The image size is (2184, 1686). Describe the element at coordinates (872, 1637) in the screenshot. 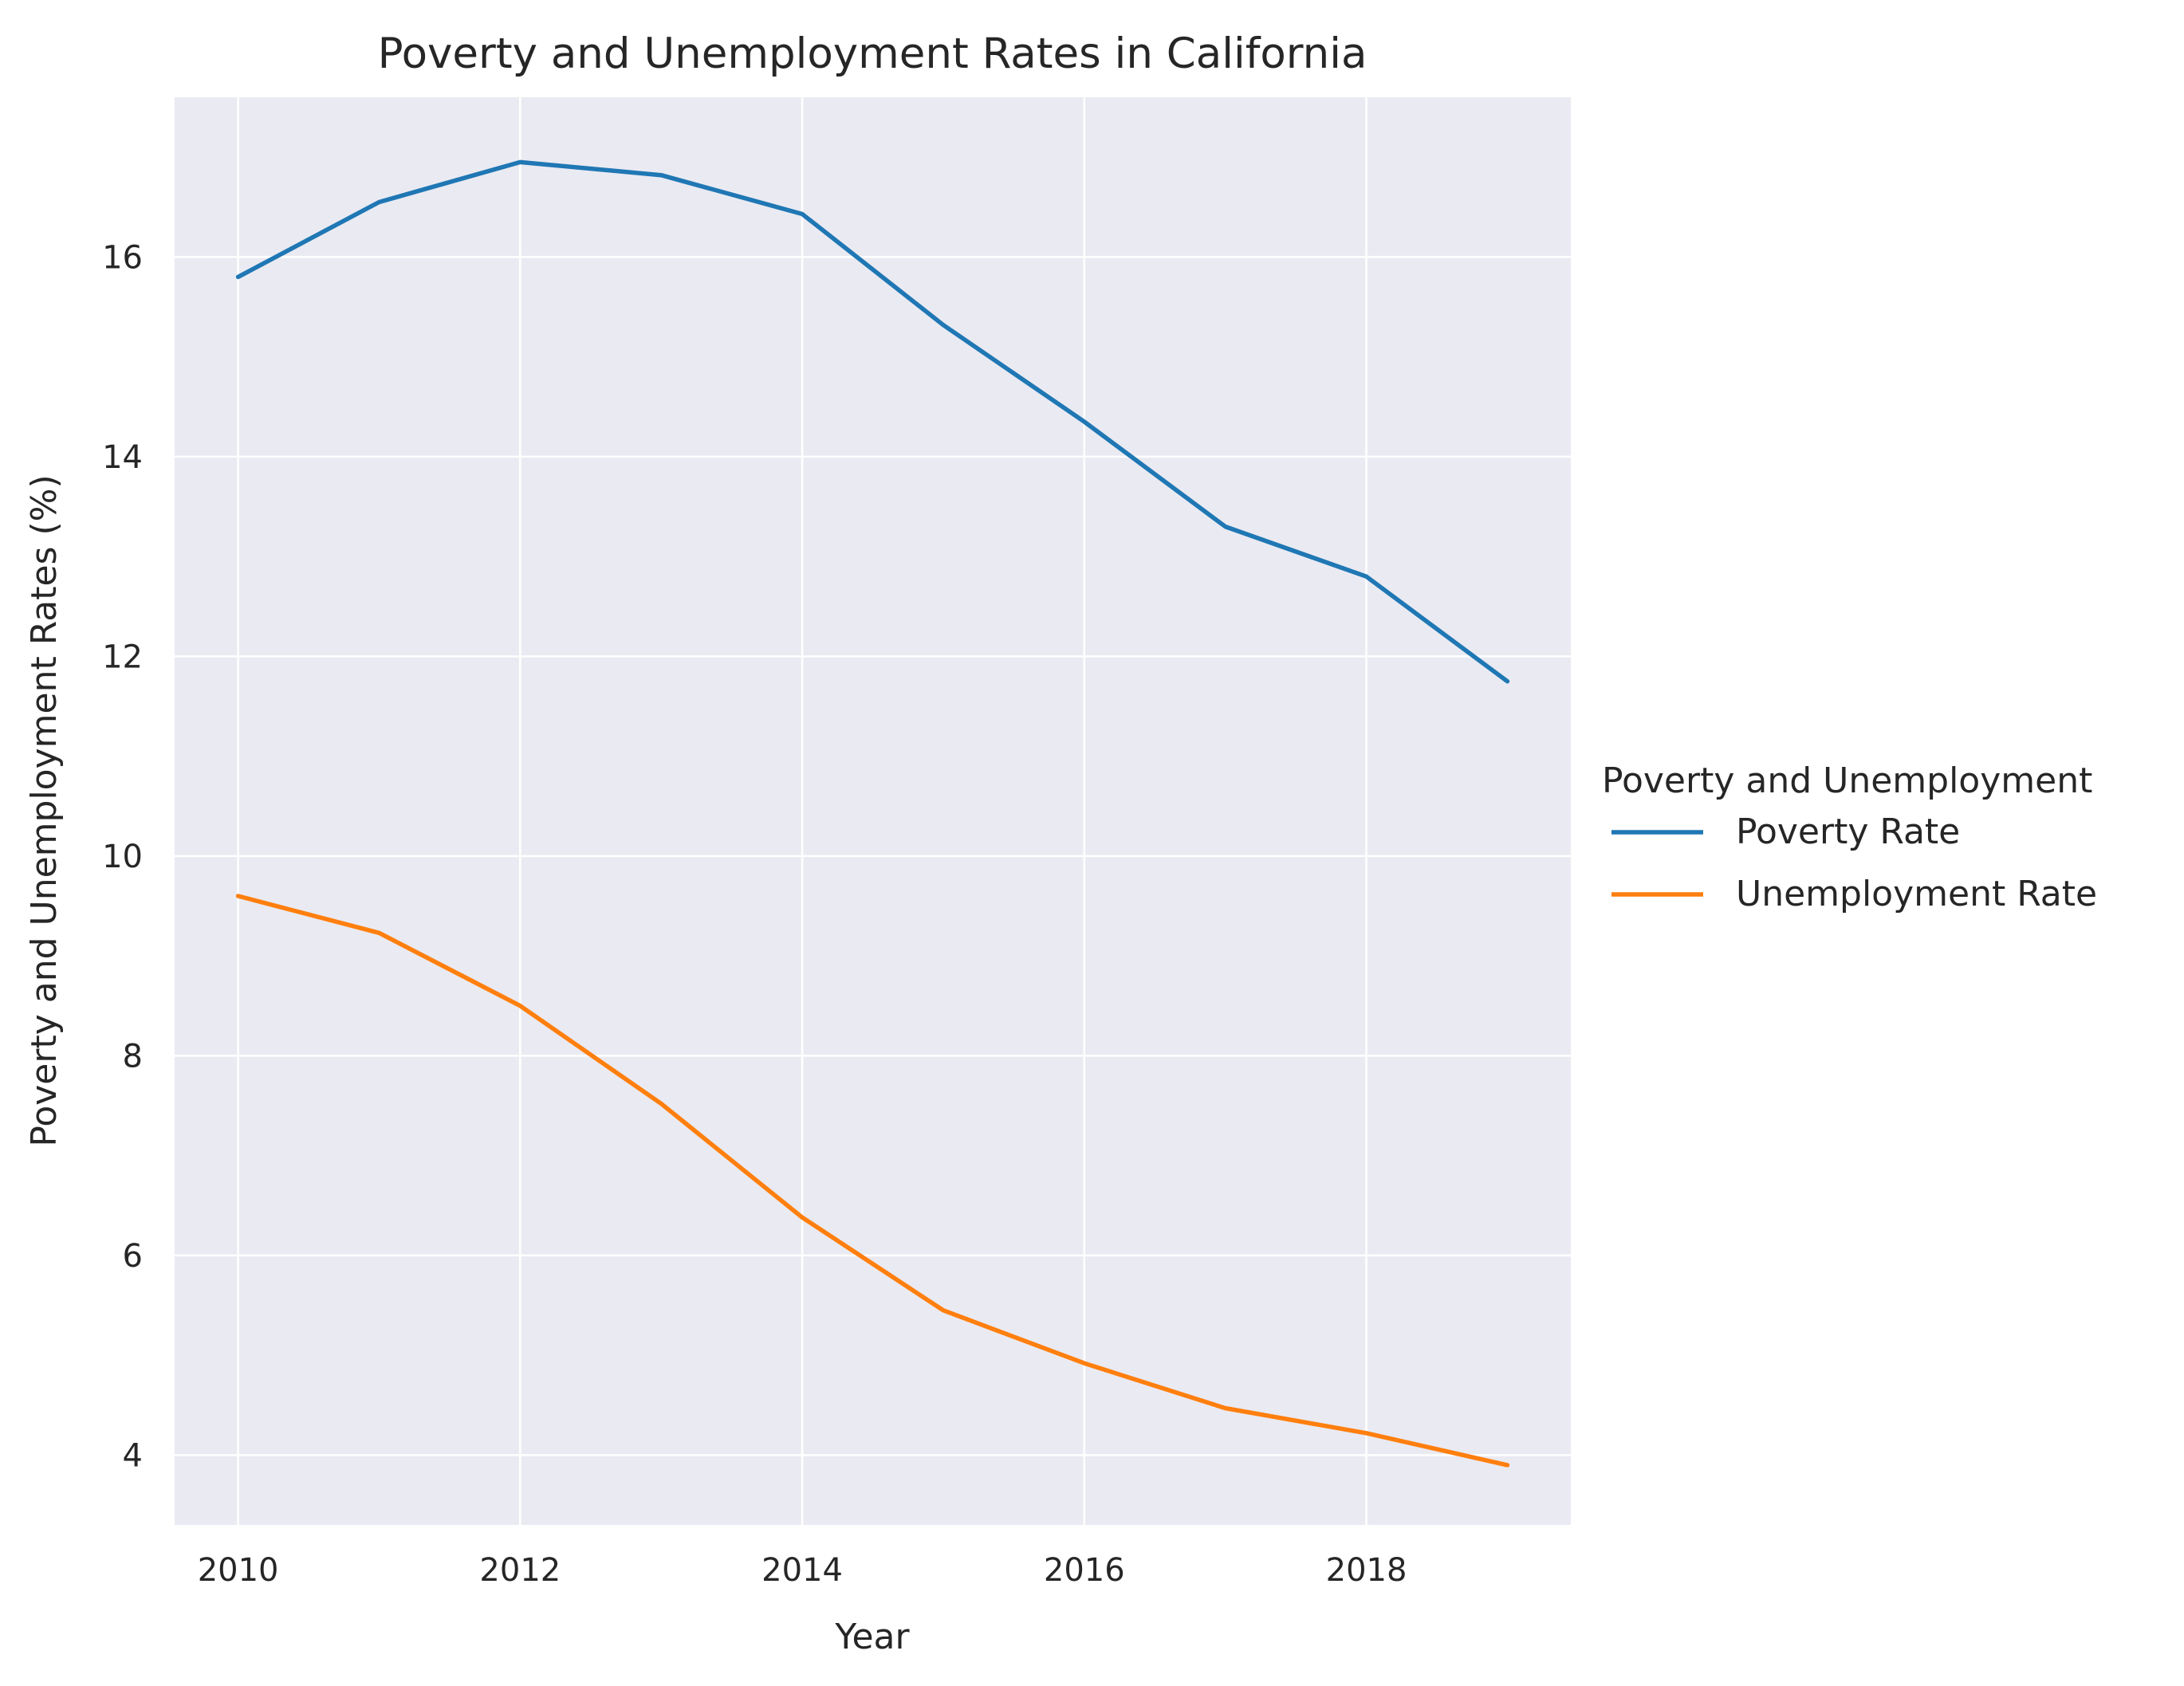

I see `x-axis-title: Year` at that location.